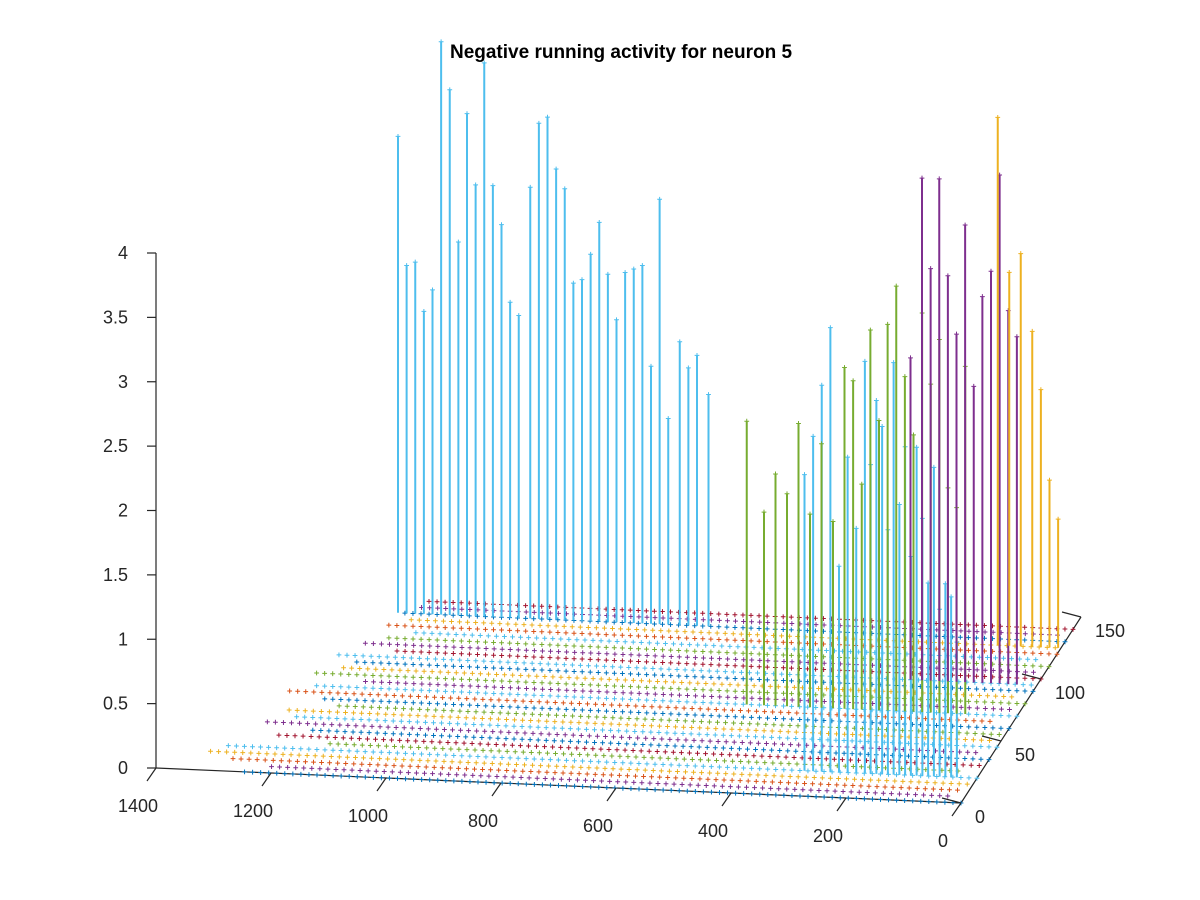 This screenshot has height=900, width=1200. I want to click on y-tick, so click(1071, 614).